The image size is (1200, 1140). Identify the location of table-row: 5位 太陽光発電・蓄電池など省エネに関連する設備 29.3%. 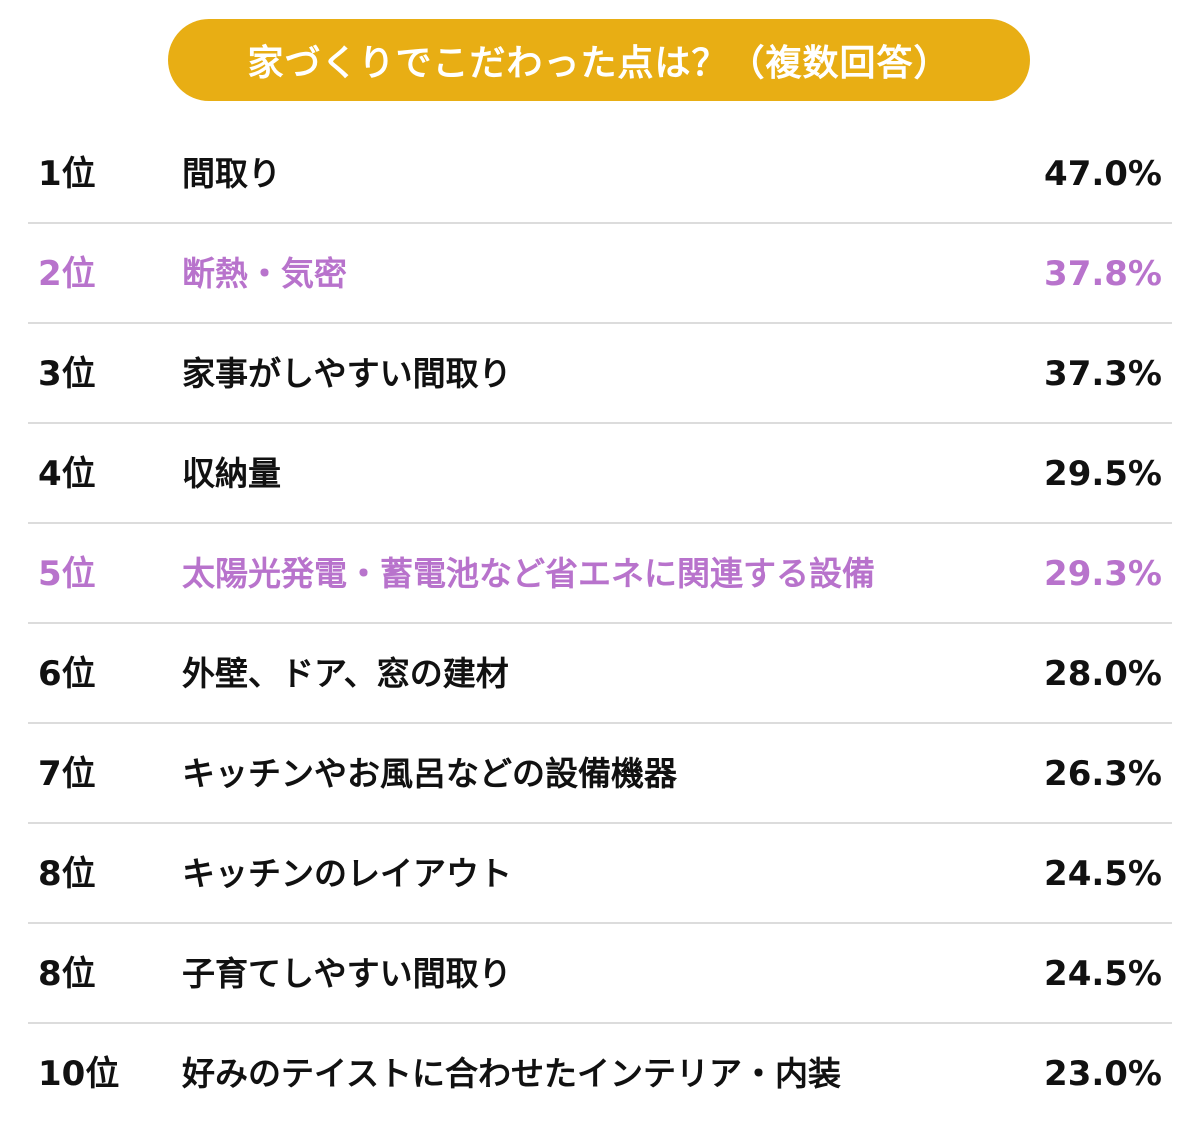
(600, 574).